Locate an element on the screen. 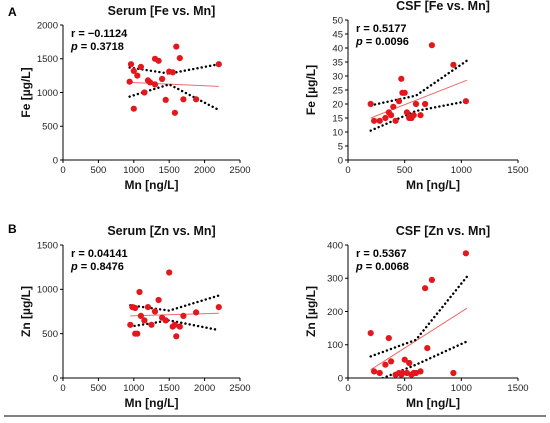 This screenshot has width=550, height=423. y-tick-label: 200 is located at coordinates (335, 312).